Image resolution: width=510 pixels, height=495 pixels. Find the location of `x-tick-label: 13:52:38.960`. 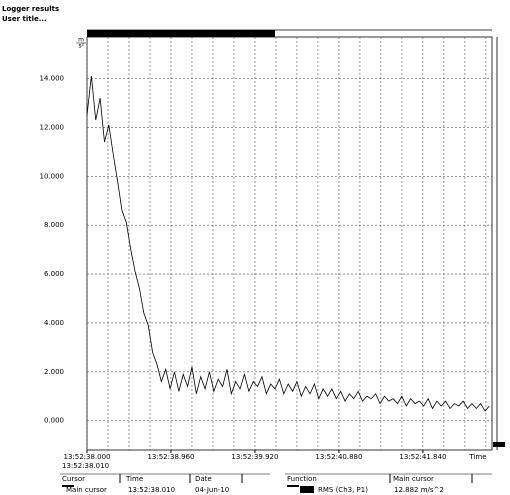

x-tick-label: 13:52:38.960 is located at coordinates (170, 457).